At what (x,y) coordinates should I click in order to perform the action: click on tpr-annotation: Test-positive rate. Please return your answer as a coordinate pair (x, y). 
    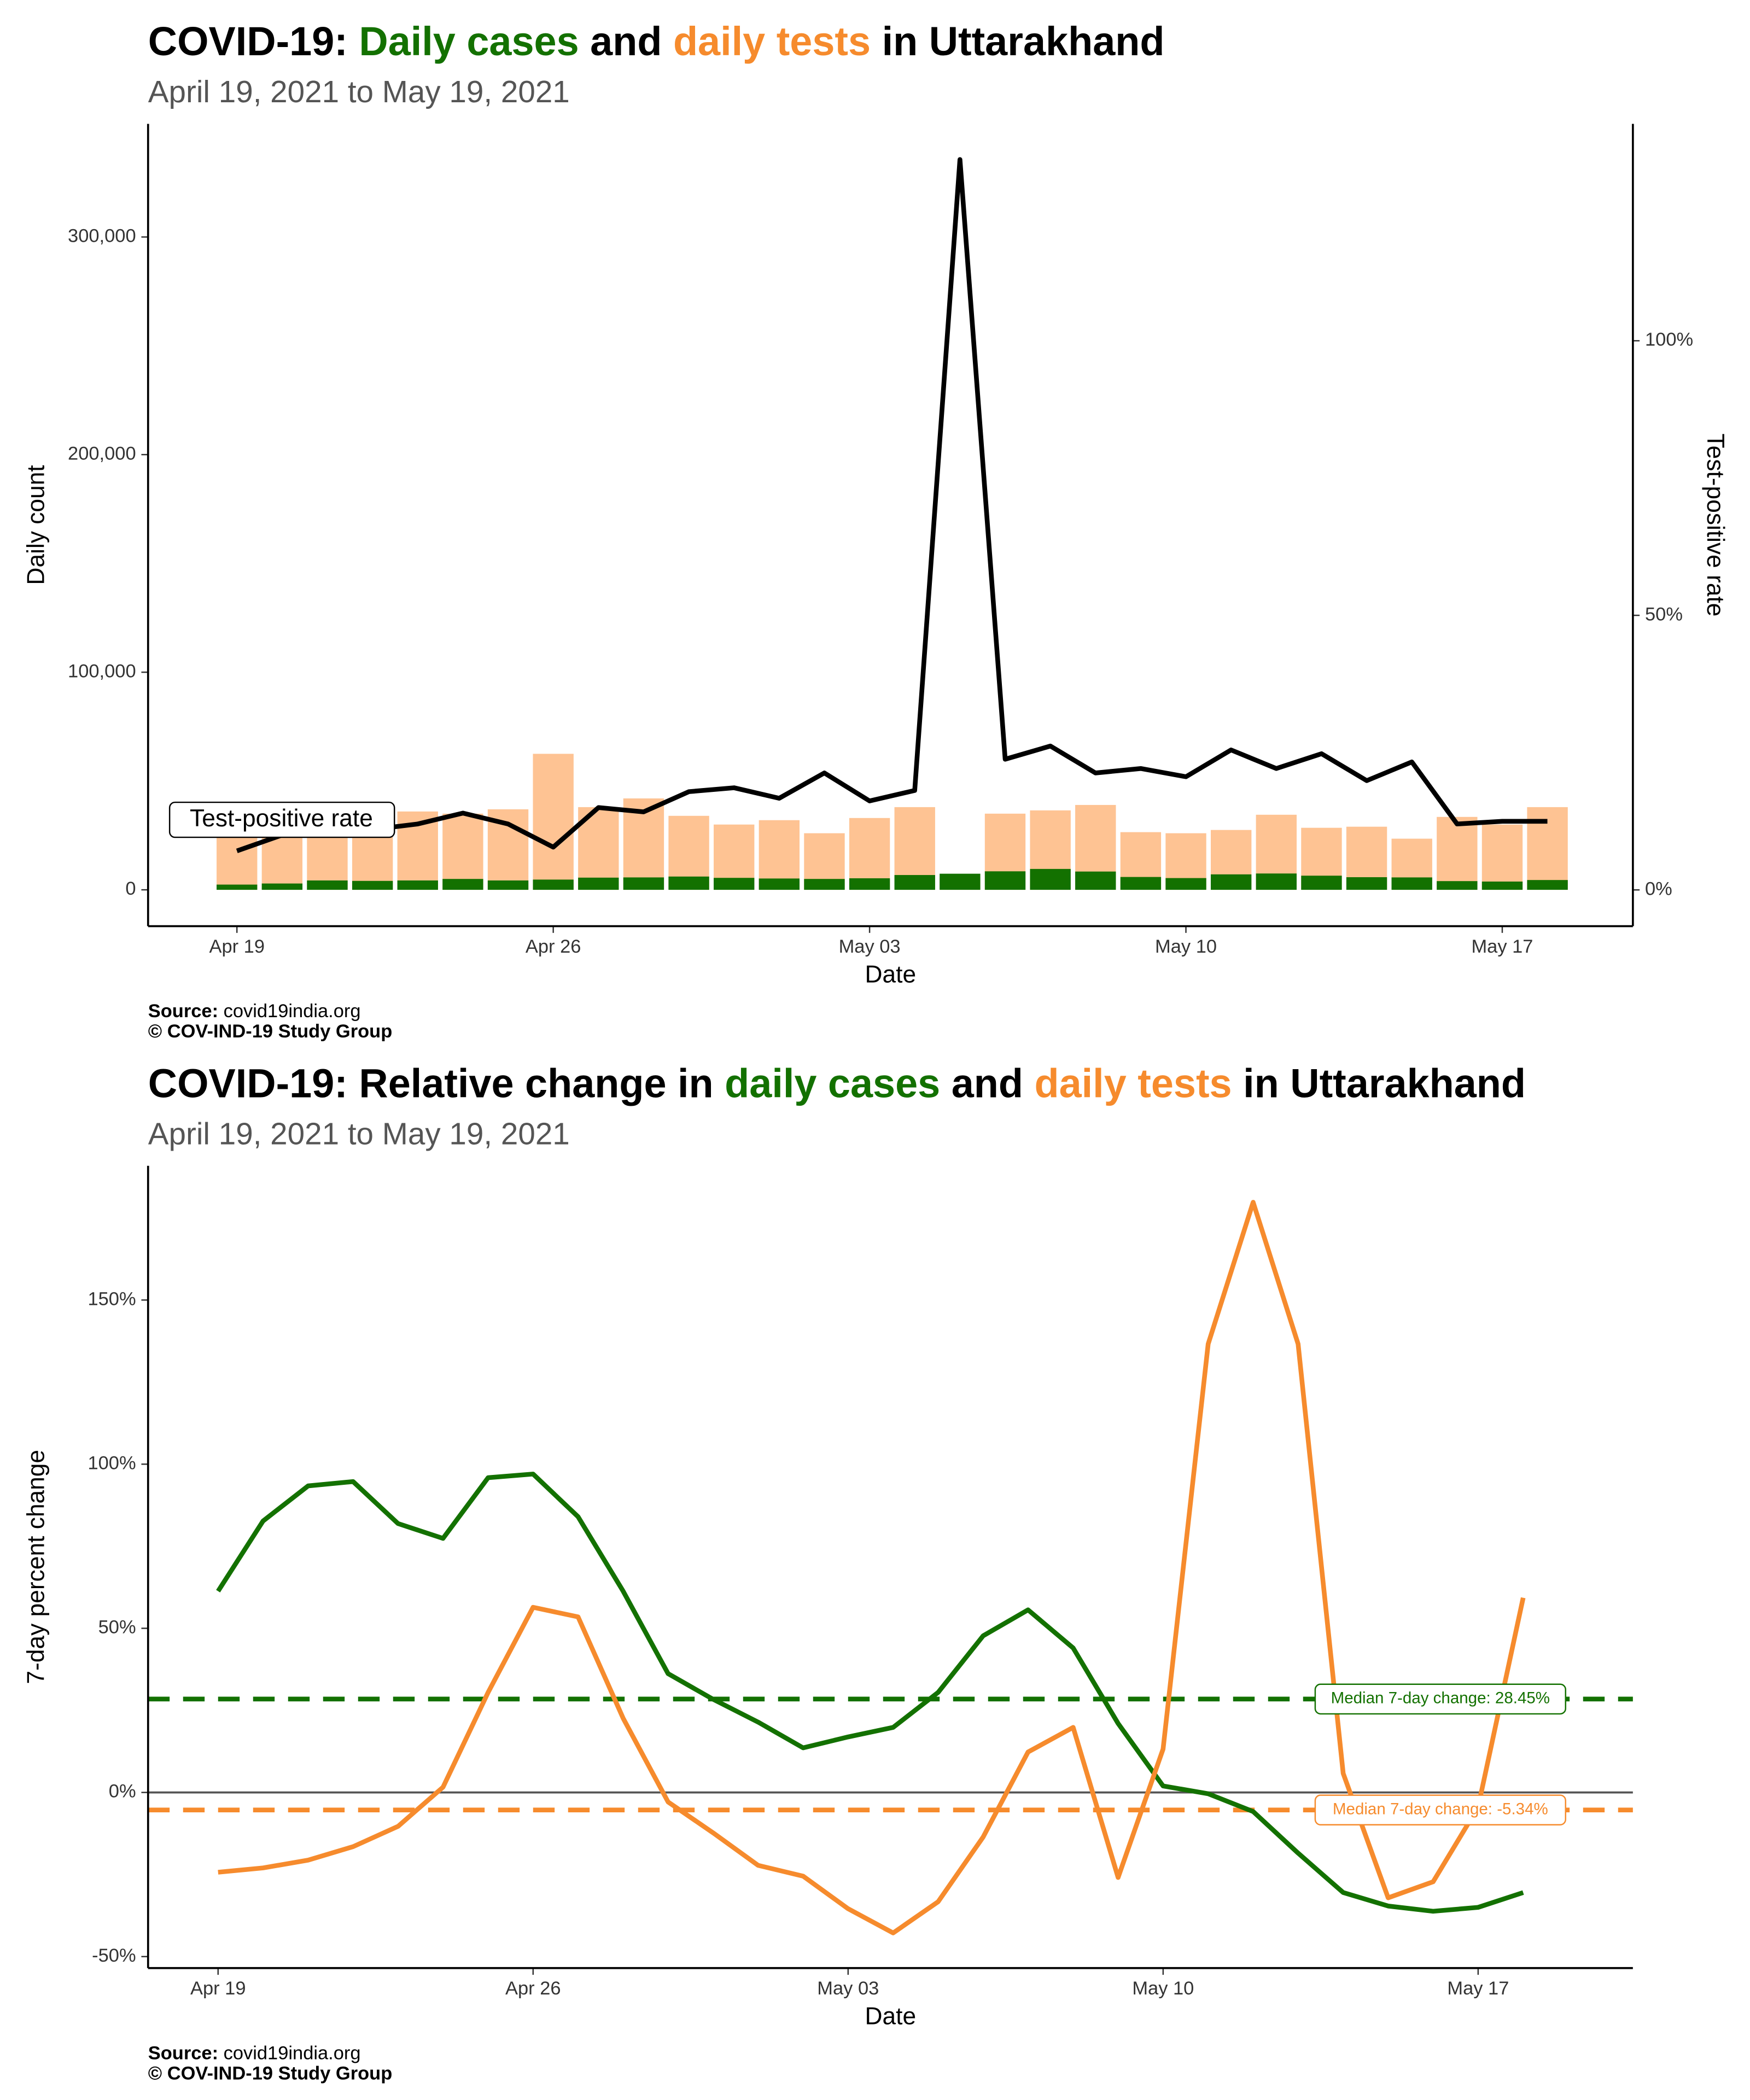
    Looking at the image, I should click on (281, 819).